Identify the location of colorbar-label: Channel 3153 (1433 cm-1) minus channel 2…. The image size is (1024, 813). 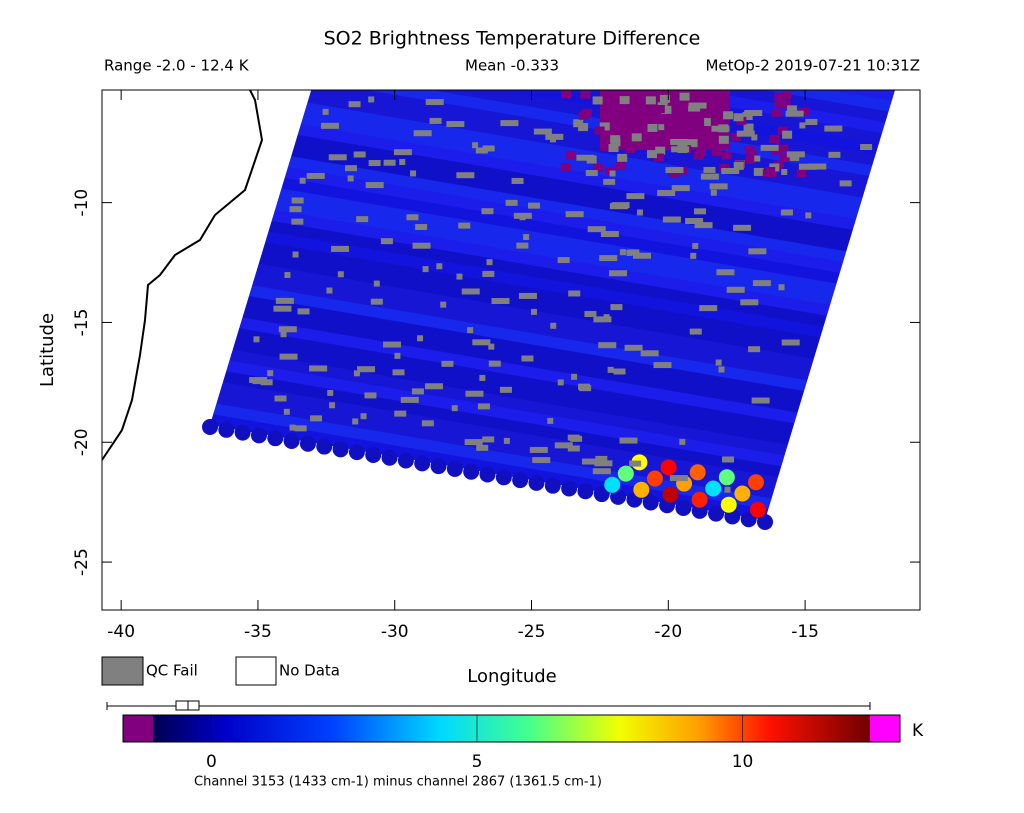
(398, 782).